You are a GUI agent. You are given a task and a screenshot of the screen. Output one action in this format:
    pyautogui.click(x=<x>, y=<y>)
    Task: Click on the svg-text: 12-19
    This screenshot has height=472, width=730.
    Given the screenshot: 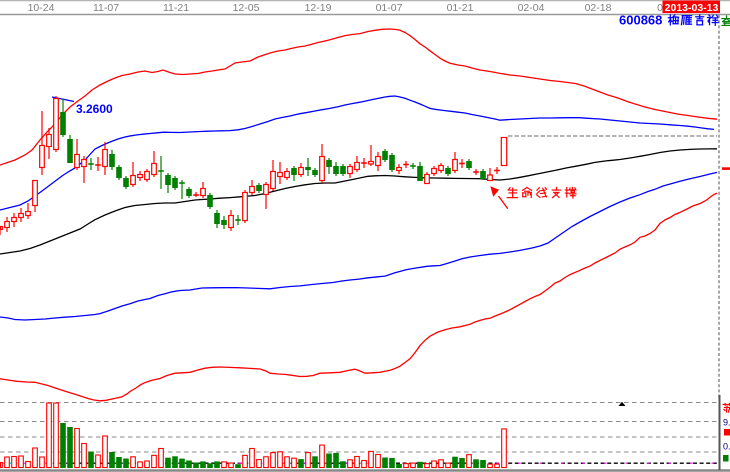 What is the action you would take?
    pyautogui.click(x=318, y=8)
    